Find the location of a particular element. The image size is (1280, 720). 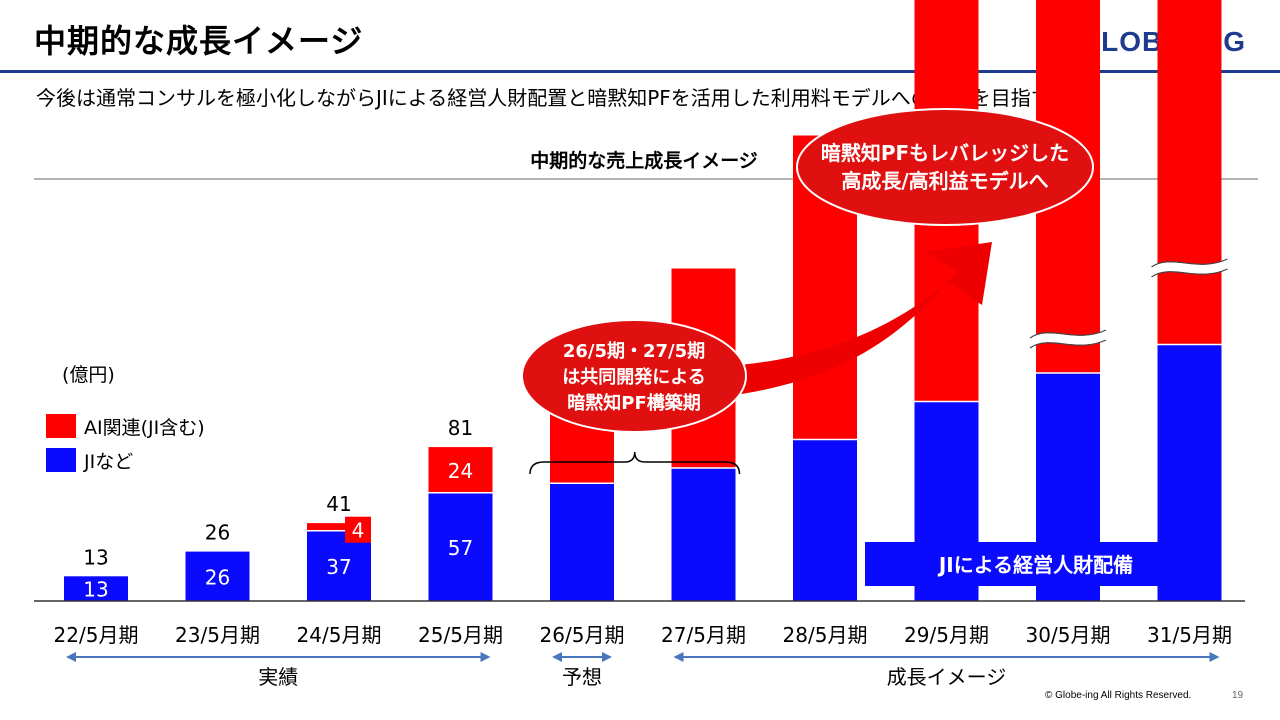

segment-label-ji-1: 13 is located at coordinates (95, 590).